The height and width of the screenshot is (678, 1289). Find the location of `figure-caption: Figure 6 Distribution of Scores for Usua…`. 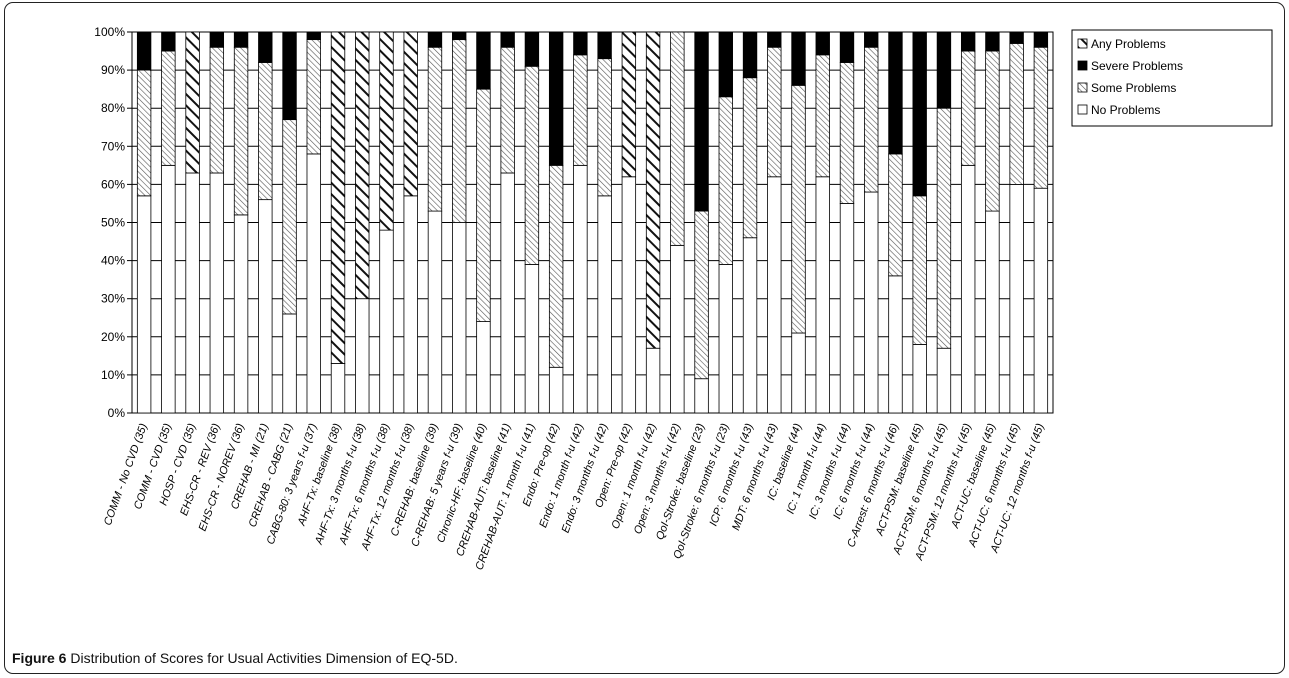

figure-caption: Figure 6 Distribution of Scores for Usua… is located at coordinates (235, 658).